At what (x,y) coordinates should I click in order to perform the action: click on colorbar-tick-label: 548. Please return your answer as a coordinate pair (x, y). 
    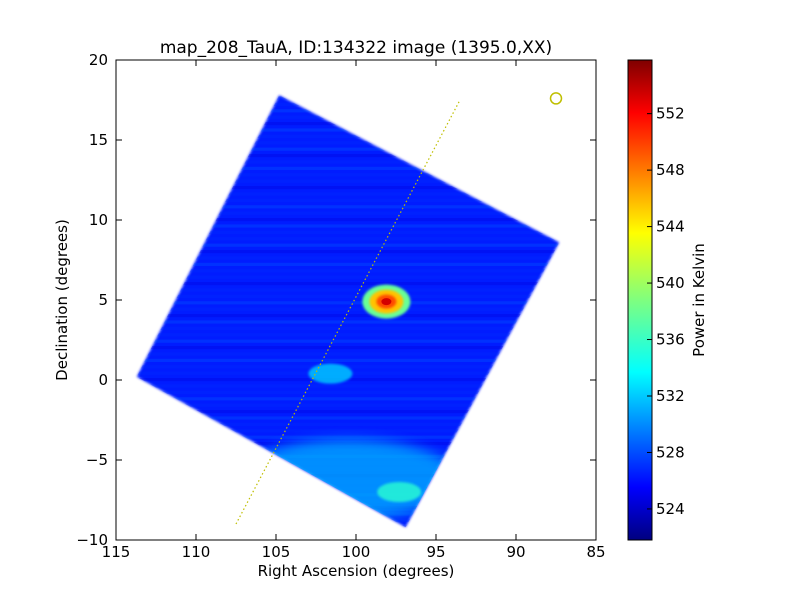
    Looking at the image, I should click on (670, 170).